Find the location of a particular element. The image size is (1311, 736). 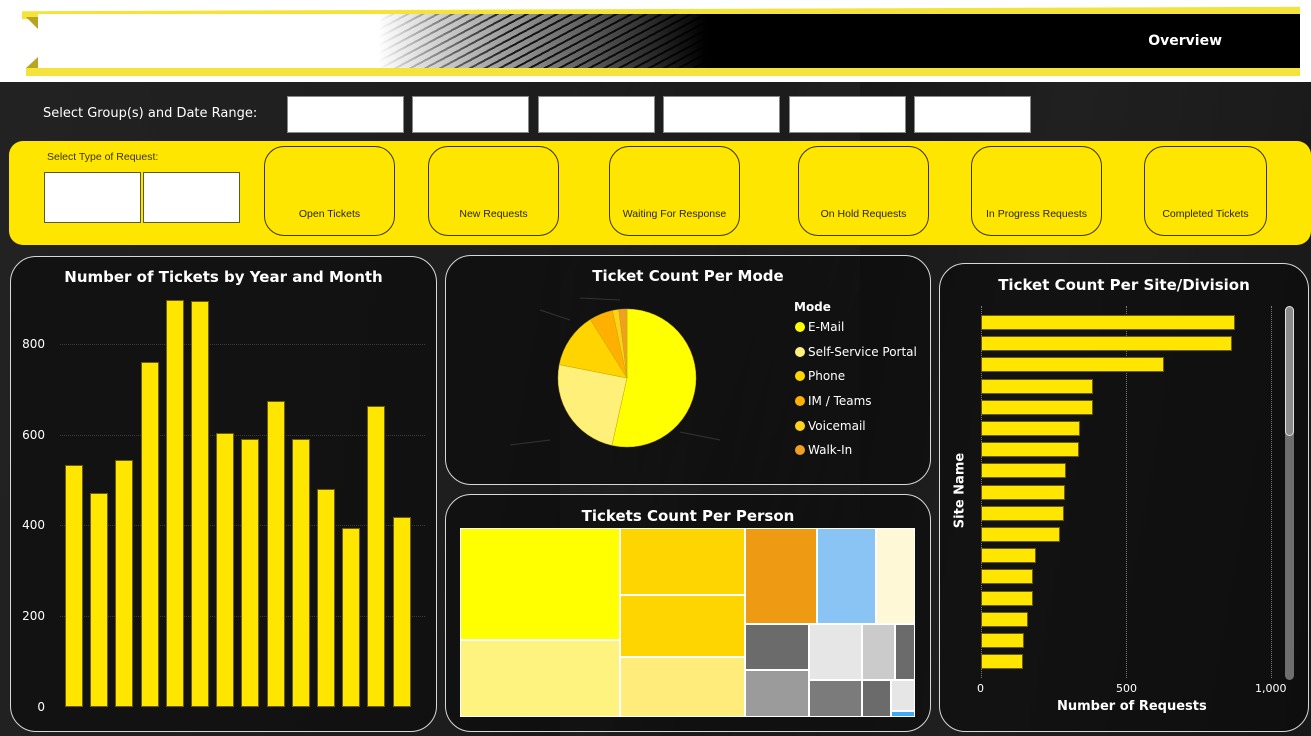

in-progress-requests-button: In Progress Requests is located at coordinates (1036, 191).